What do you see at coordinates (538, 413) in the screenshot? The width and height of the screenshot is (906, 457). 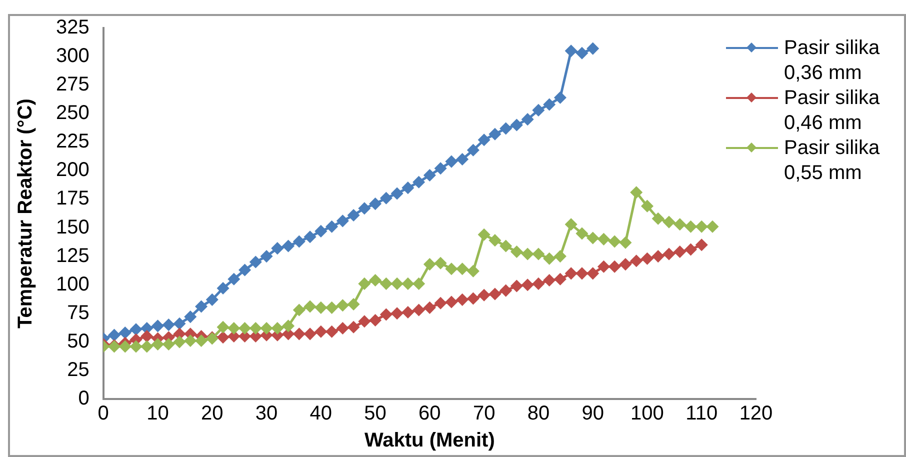 I see `x-tick-label: 80` at bounding box center [538, 413].